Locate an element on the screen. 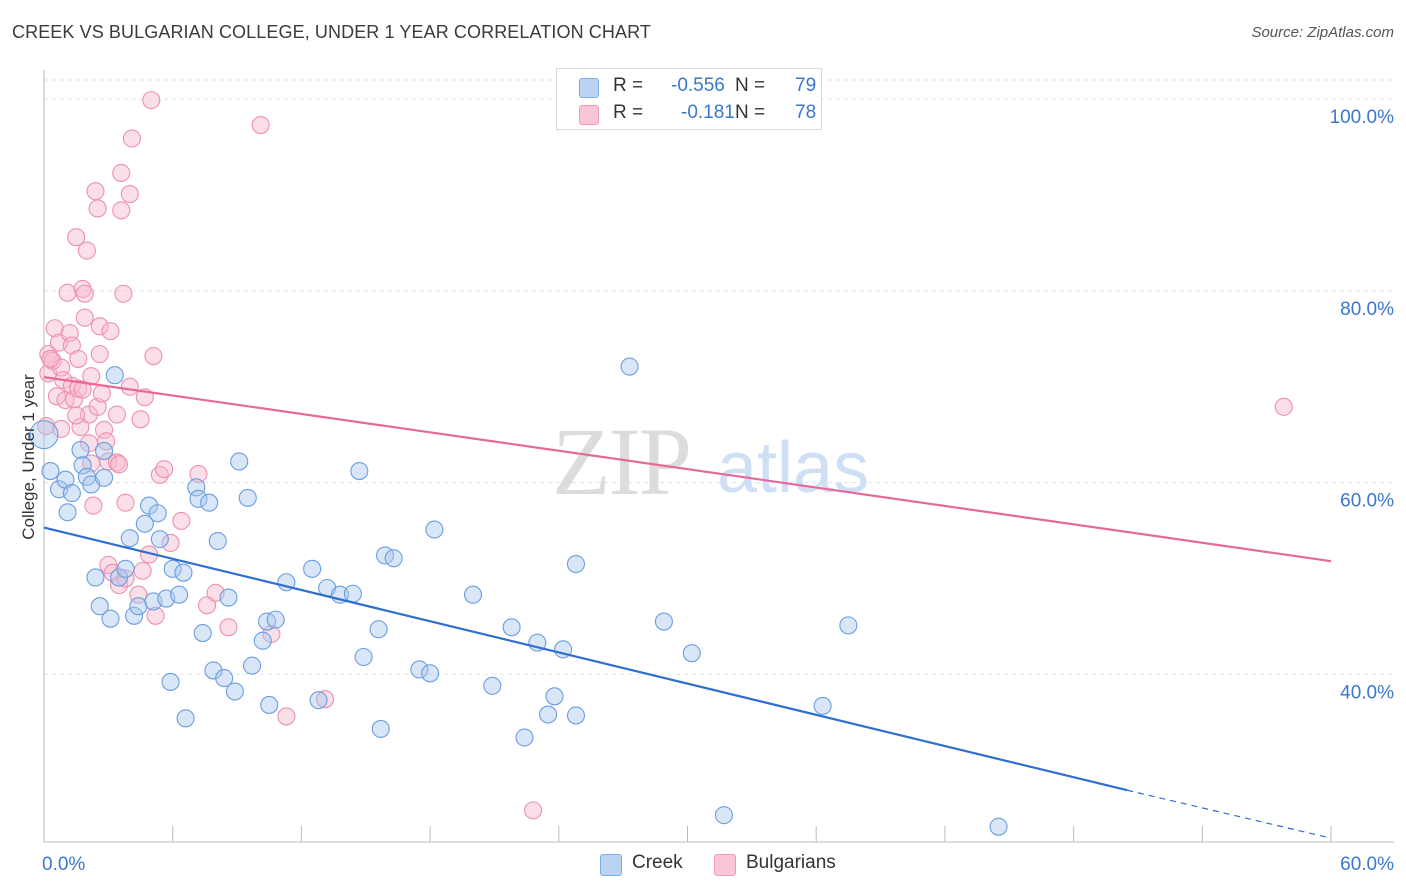 Image resolution: width=1406 pixels, height=892 pixels. x-tick-label-min: 0.0% is located at coordinates (63, 864).